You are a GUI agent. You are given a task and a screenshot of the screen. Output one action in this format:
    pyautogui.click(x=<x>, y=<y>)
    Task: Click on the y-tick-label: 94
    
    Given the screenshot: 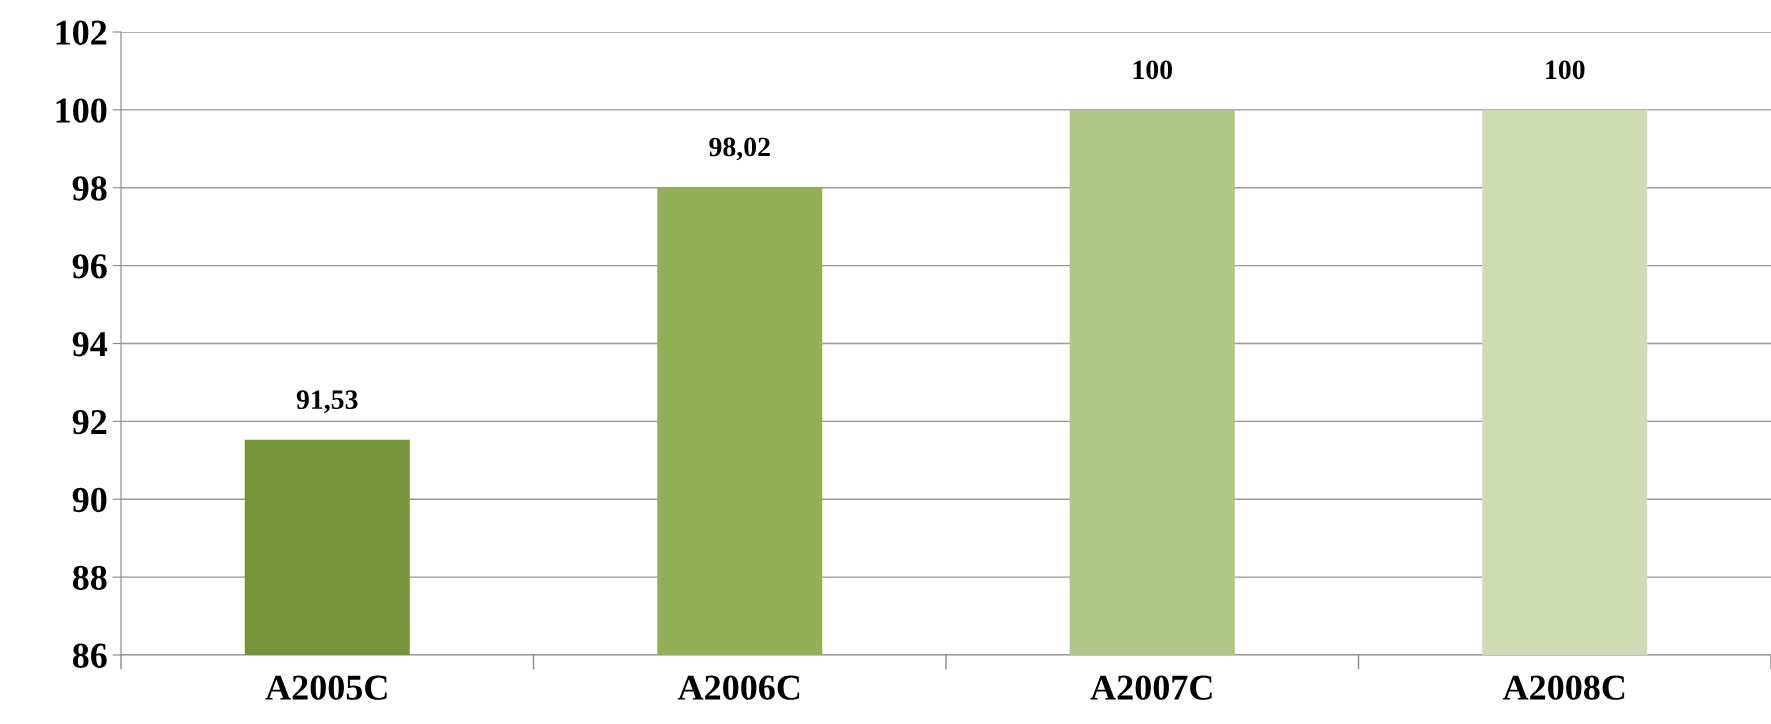 What is the action you would take?
    pyautogui.click(x=90, y=344)
    